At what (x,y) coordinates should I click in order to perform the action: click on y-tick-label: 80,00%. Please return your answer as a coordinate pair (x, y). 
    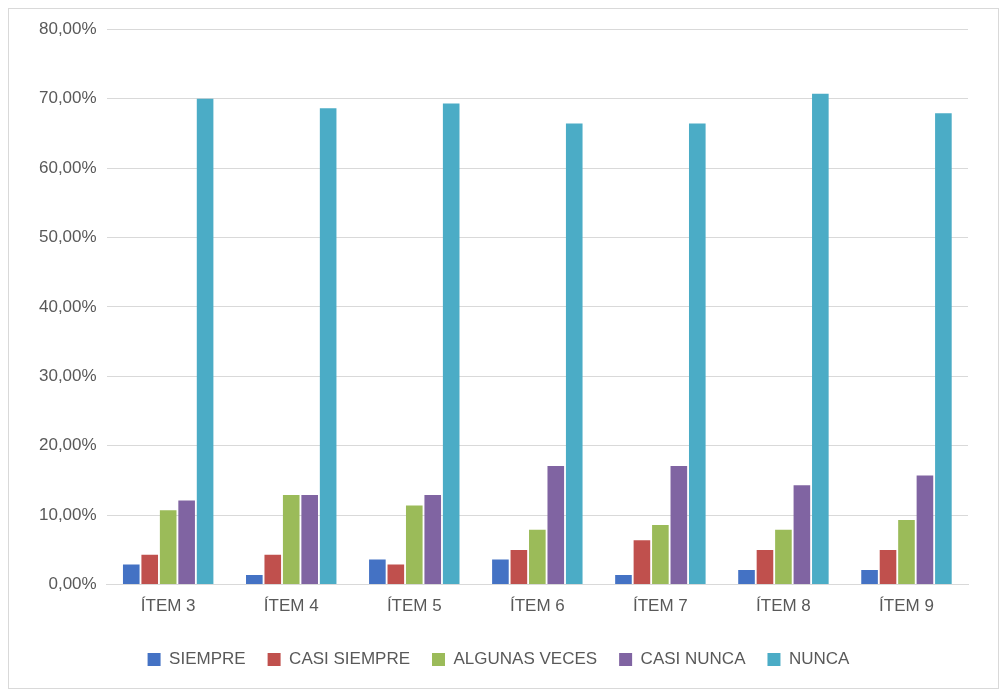
    Looking at the image, I should click on (67, 28).